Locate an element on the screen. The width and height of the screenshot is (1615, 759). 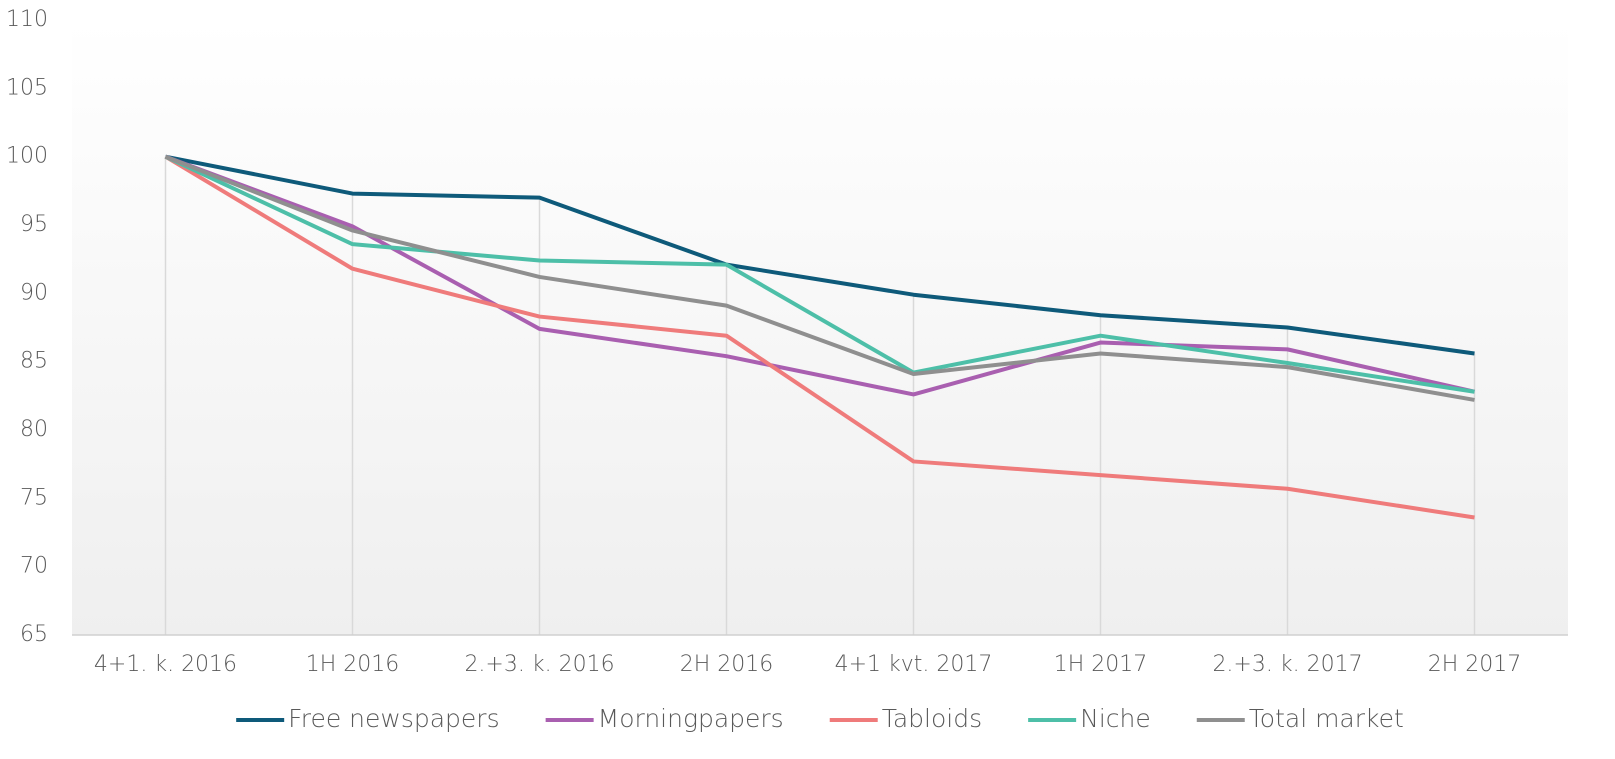
x-tick-label: 4+1. k. 2016 is located at coordinates (165, 664).